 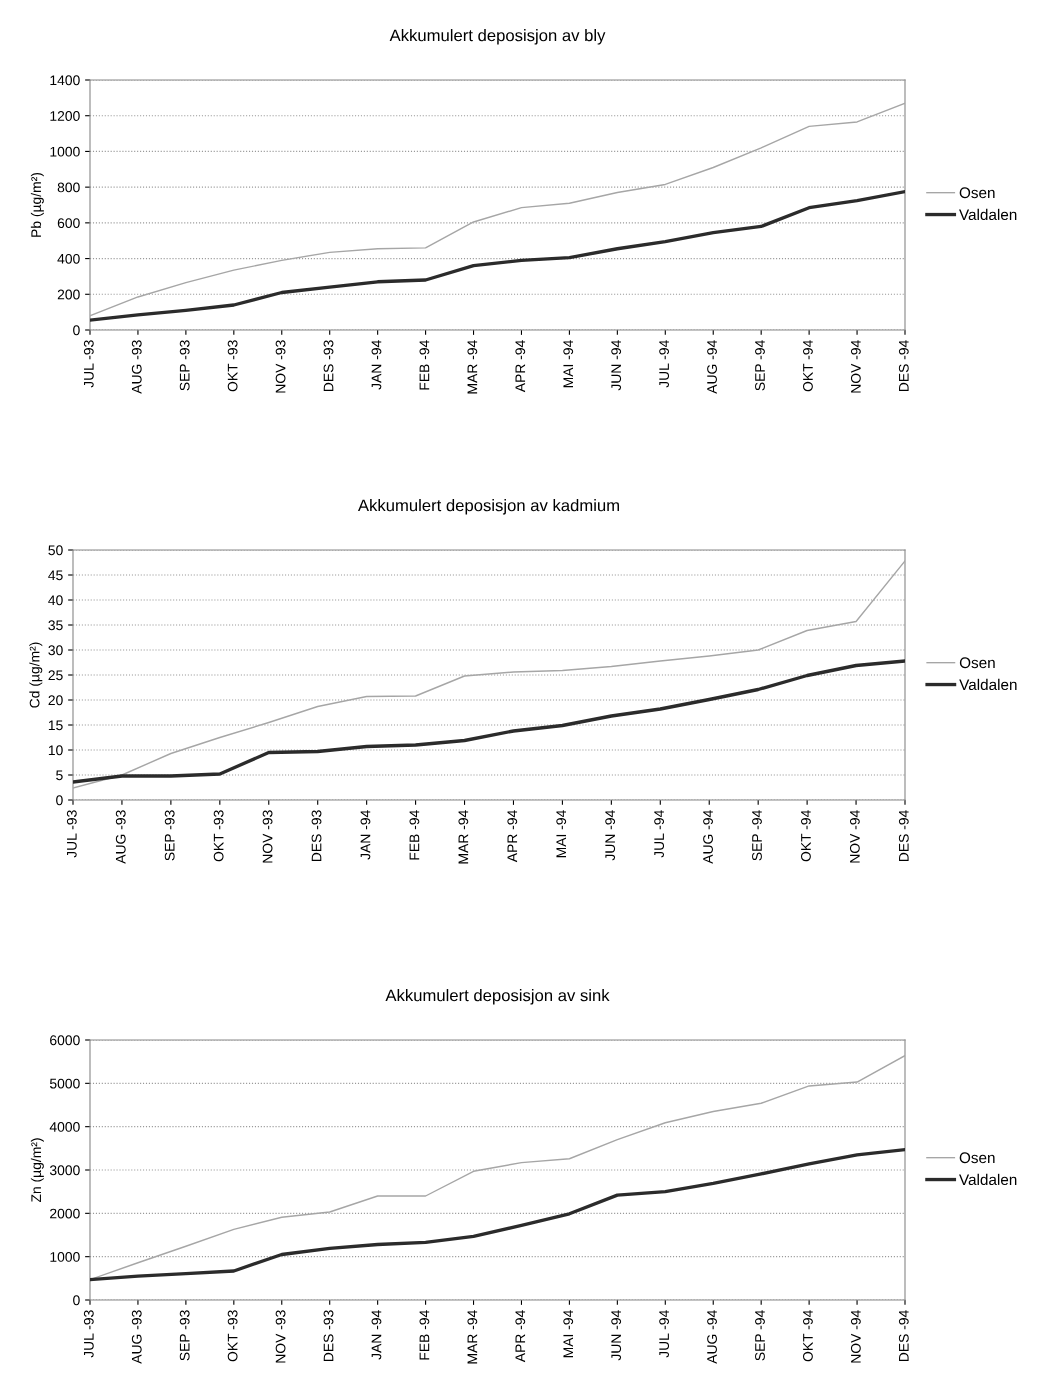 I want to click on y-tick-label: 1200, so click(x=65, y=116).